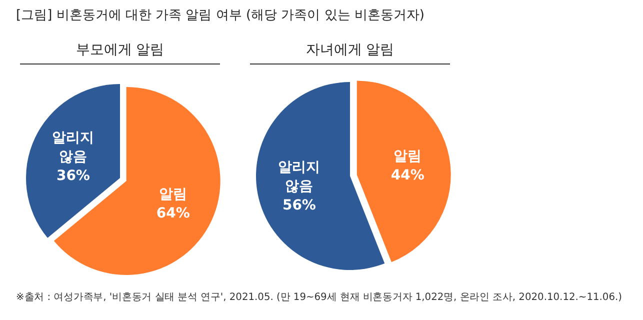 This screenshot has width=643, height=320. What do you see at coordinates (407, 176) in the screenshot?
I see `data-label: 44%` at bounding box center [407, 176].